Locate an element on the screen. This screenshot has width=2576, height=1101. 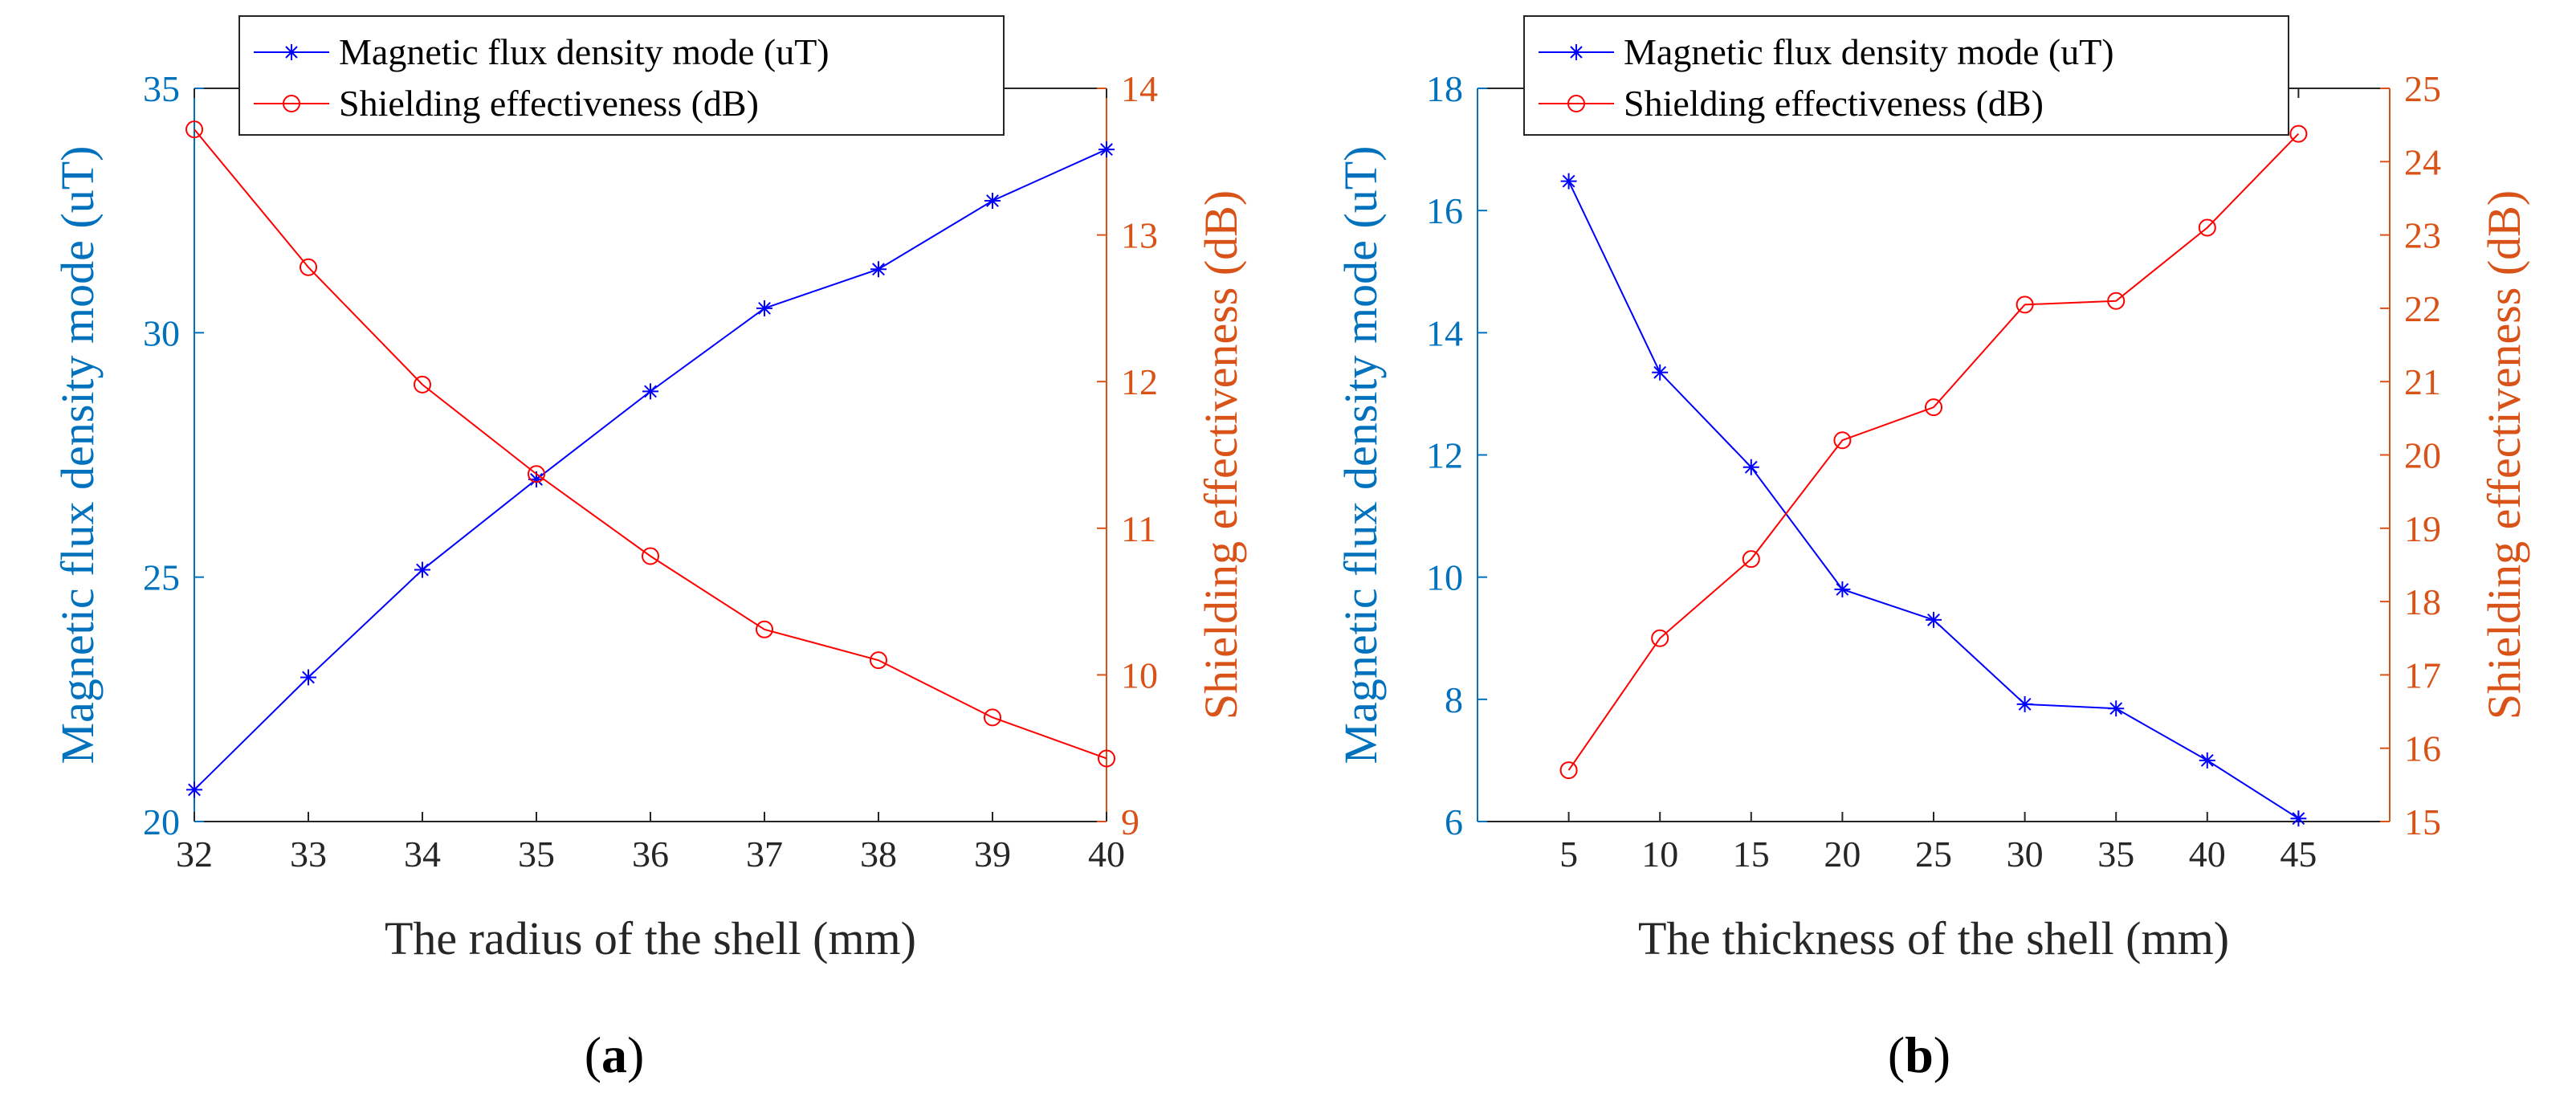
left-y-tick-label: 30 is located at coordinates (161, 332).